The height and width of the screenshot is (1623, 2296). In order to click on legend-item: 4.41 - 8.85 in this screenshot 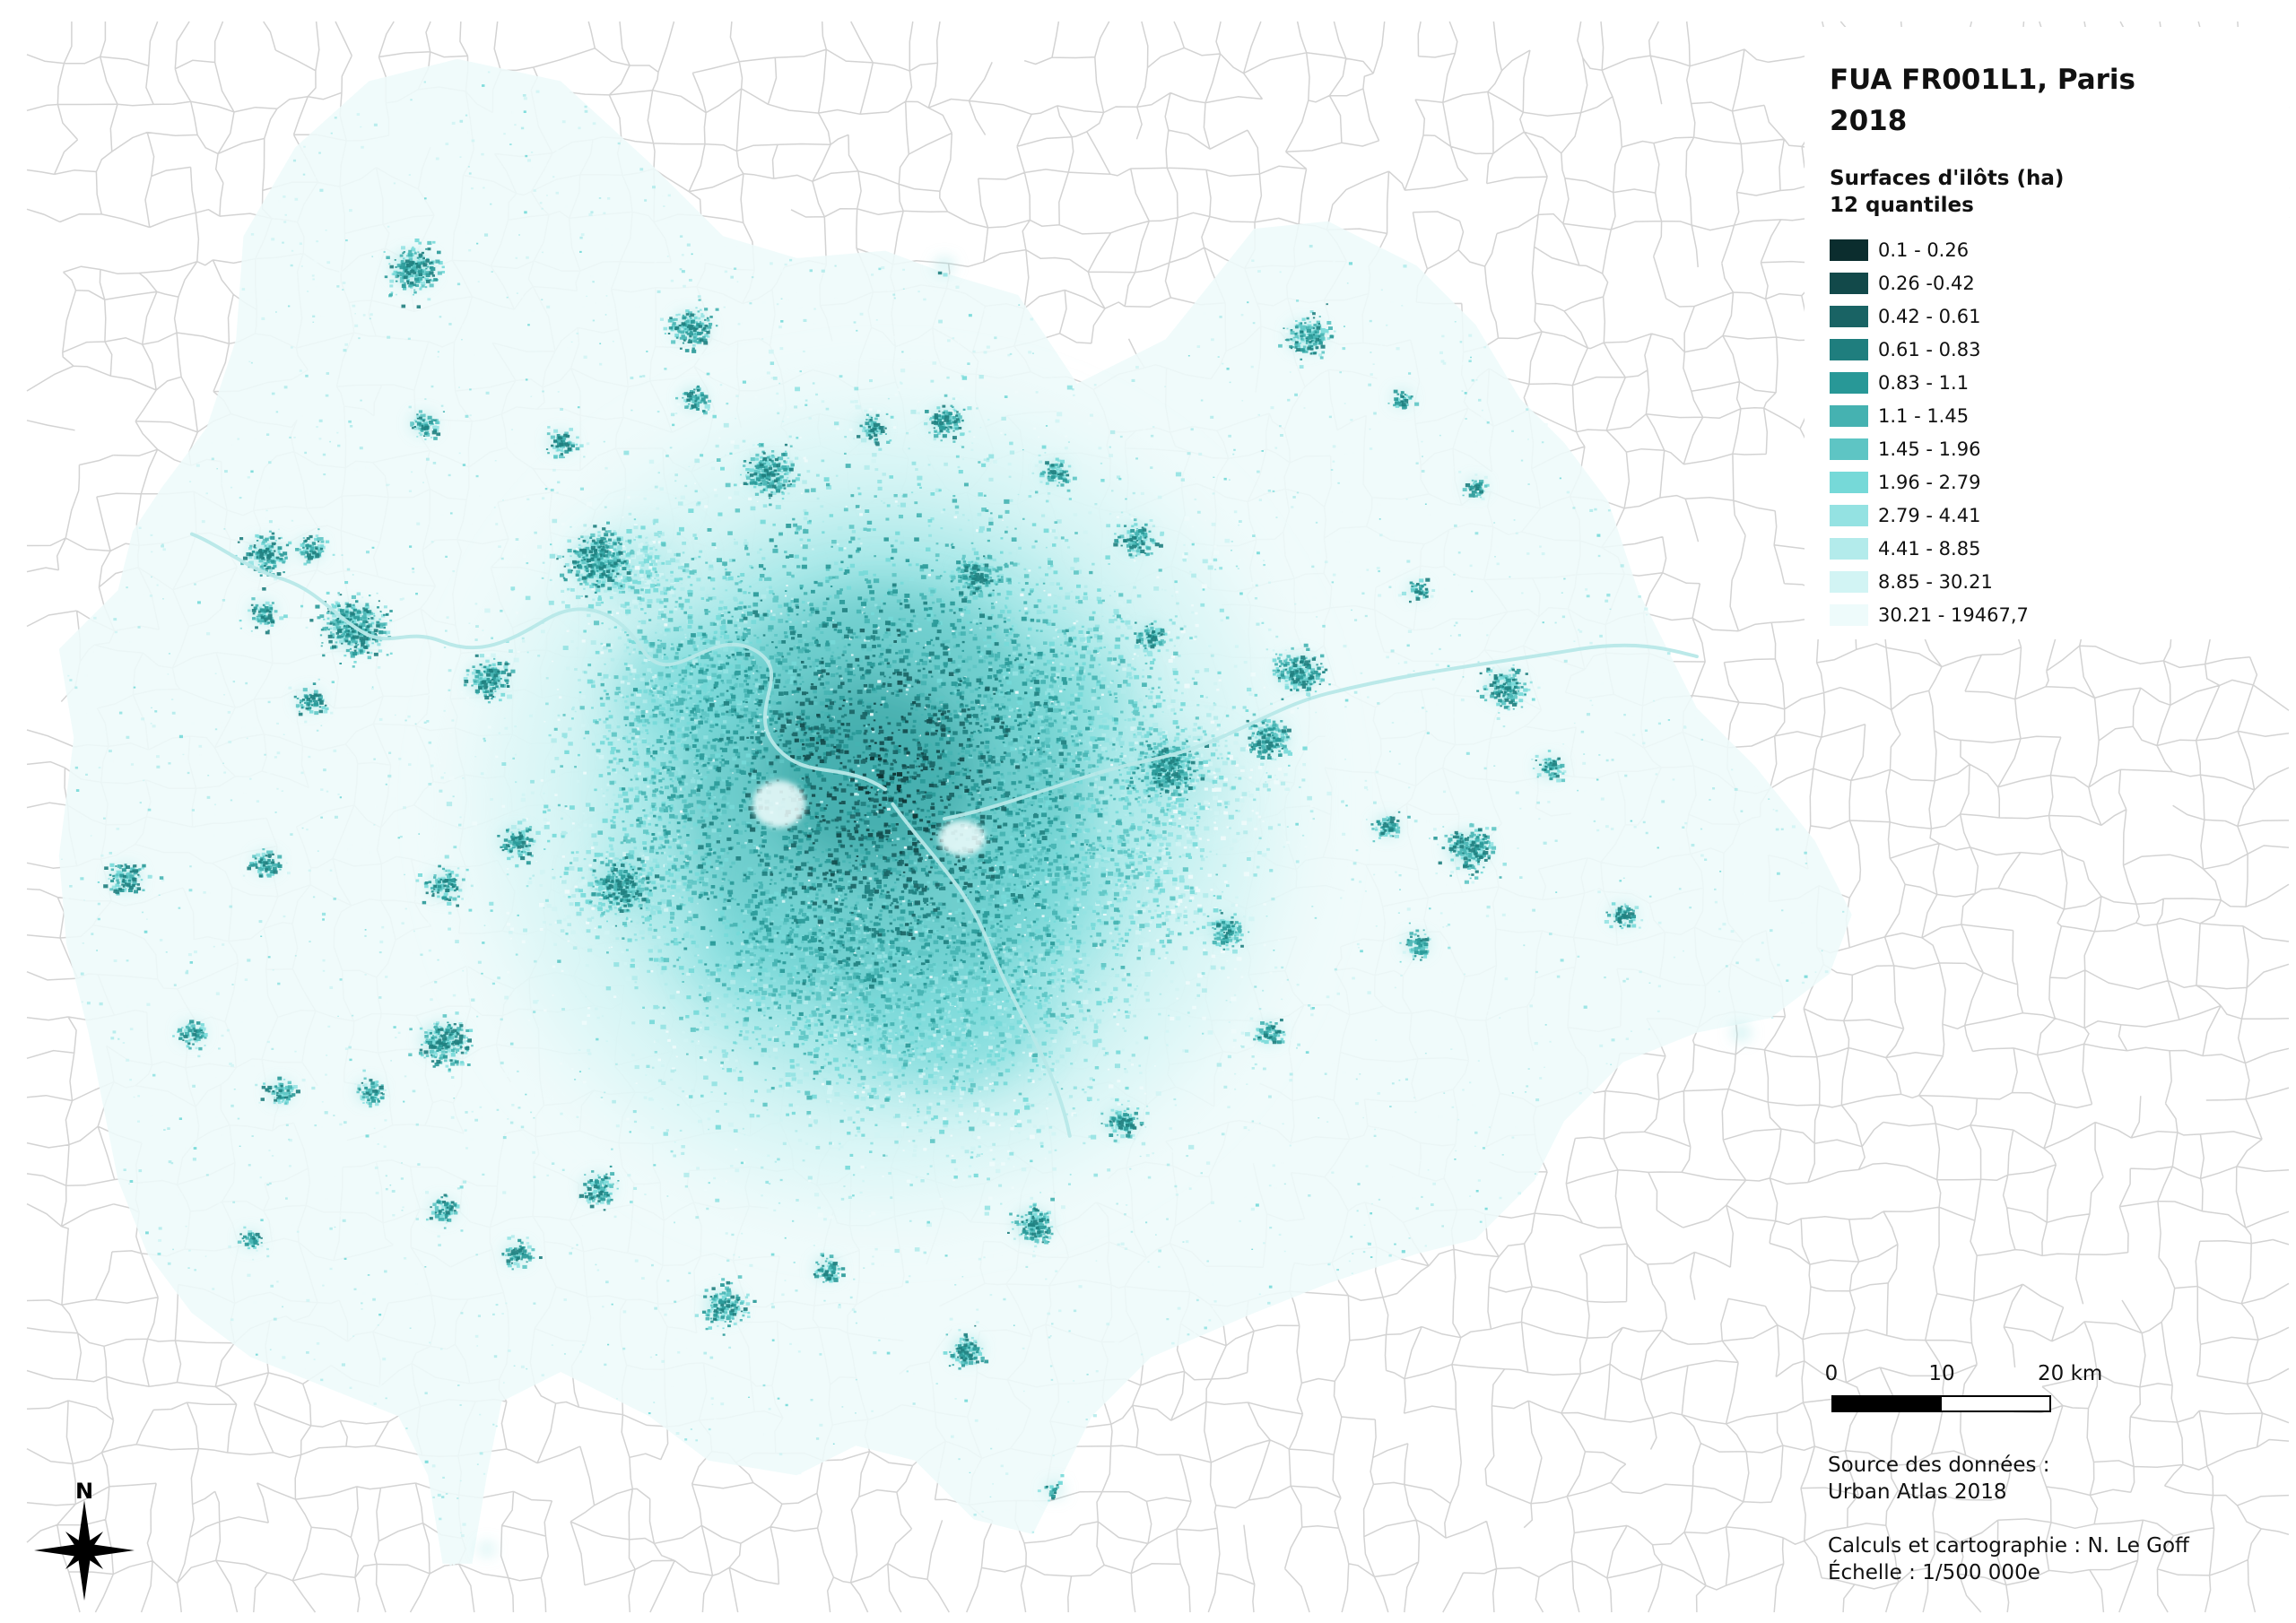, I will do `click(1929, 548)`.